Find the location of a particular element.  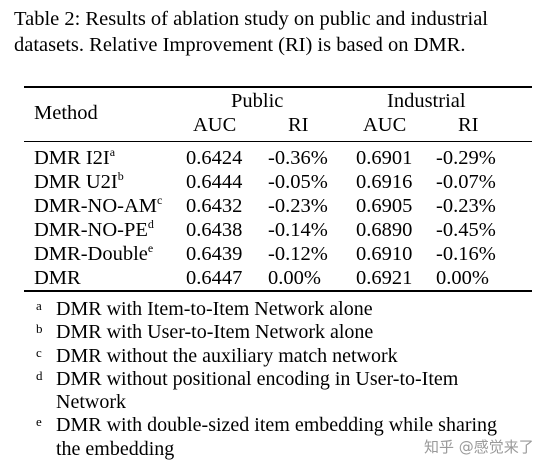

industrial-ri-cell: -0.07% is located at coordinates (466, 182).